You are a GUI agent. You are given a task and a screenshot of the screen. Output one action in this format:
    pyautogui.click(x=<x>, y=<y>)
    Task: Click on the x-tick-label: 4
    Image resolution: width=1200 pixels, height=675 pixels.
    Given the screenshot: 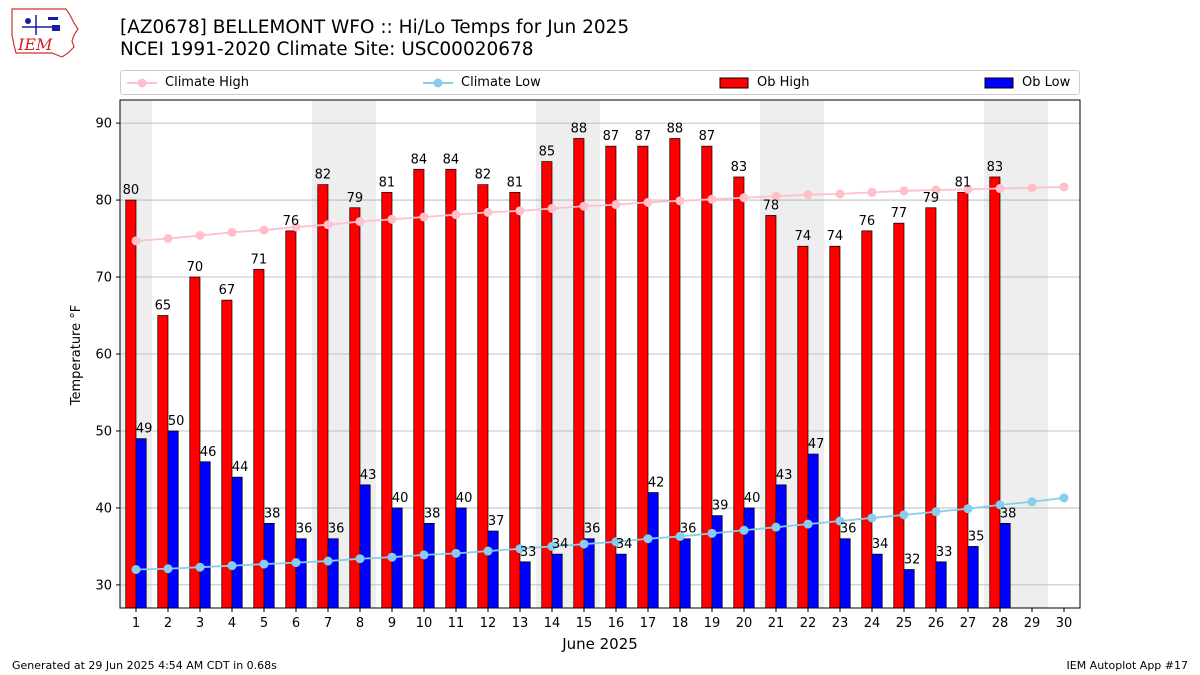 What is the action you would take?
    pyautogui.click(x=232, y=623)
    